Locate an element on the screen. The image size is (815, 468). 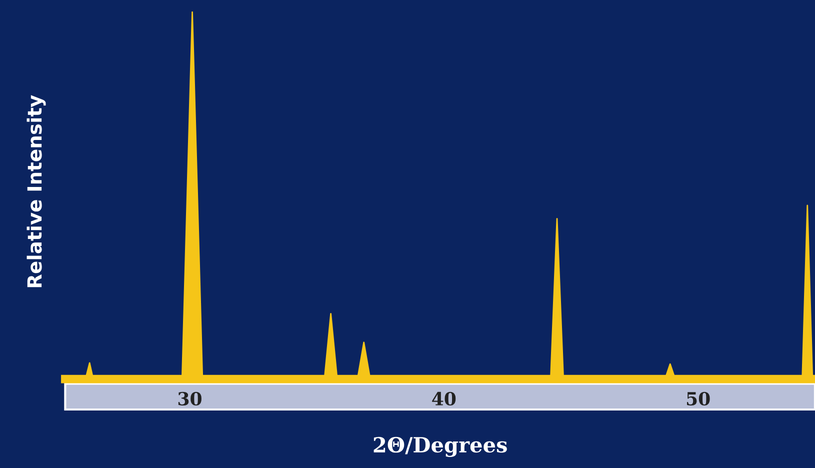
x-tick-label: 40 is located at coordinates (444, 399).